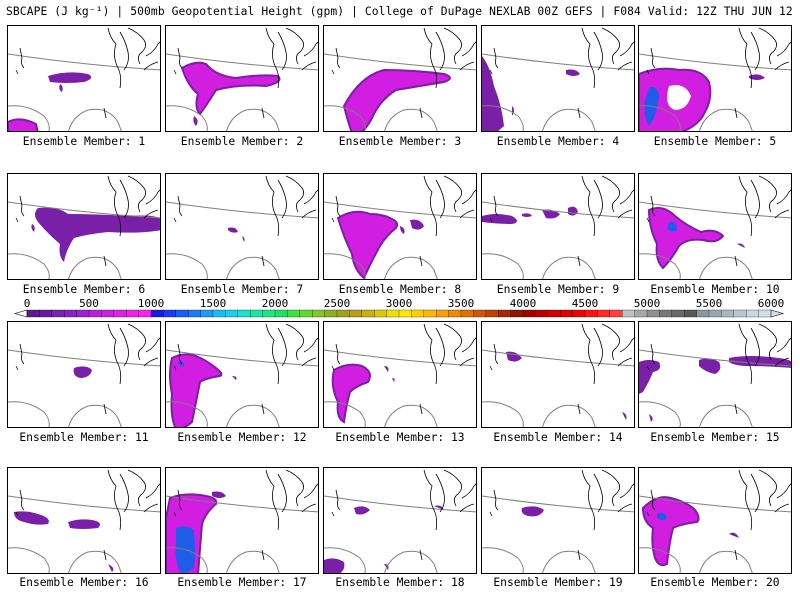 The image size is (800, 600). Describe the element at coordinates (715, 289) in the screenshot. I see `panel-label: Ensemble Member: 10` at that location.